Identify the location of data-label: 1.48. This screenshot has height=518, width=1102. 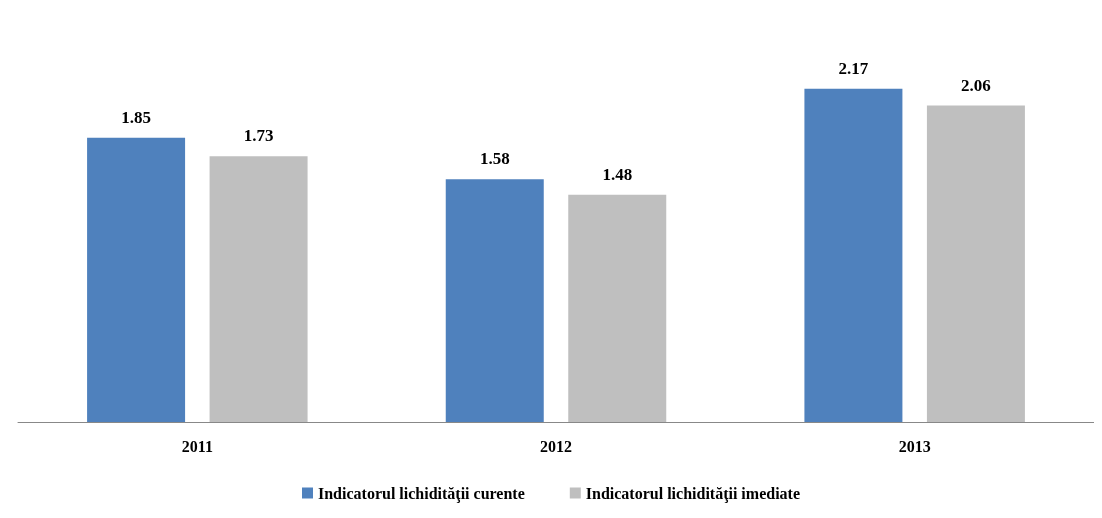
(617, 174).